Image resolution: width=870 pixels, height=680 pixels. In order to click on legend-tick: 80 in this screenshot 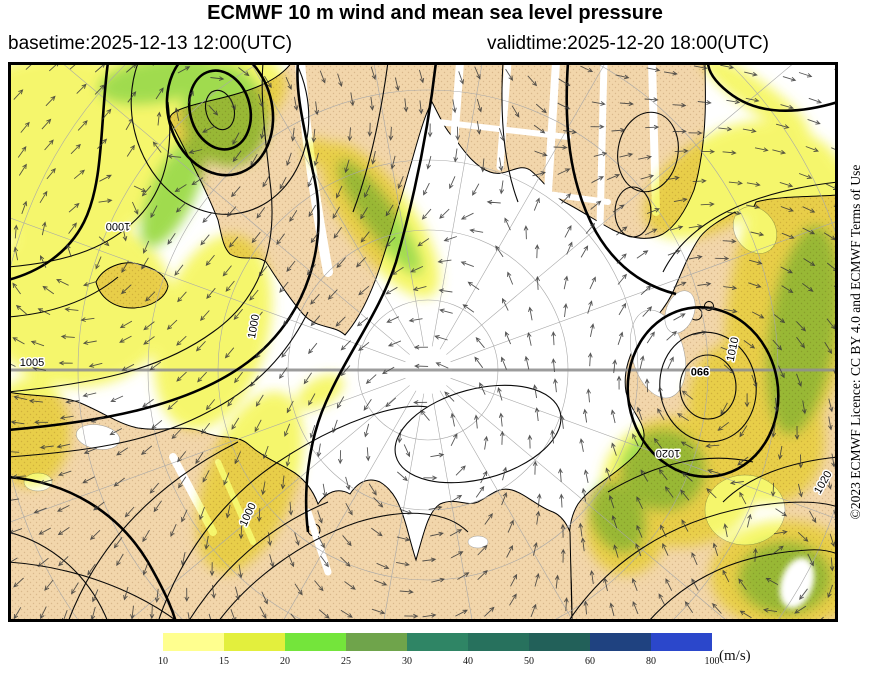, I will do `click(651, 661)`.